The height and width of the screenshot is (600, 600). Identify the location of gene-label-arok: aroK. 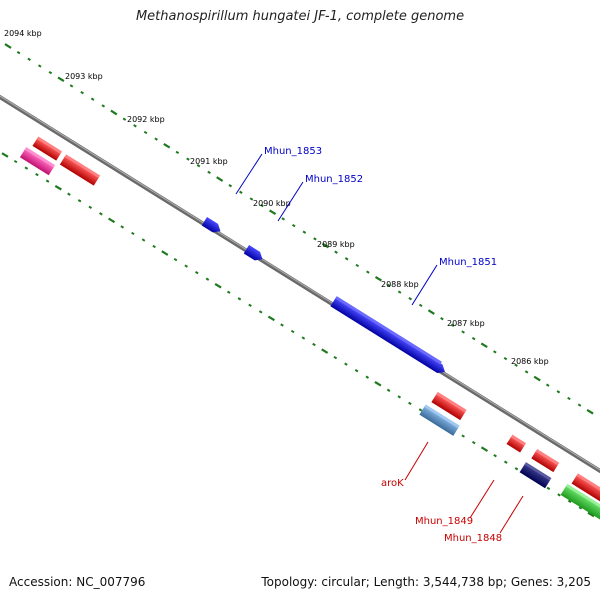
(392, 483).